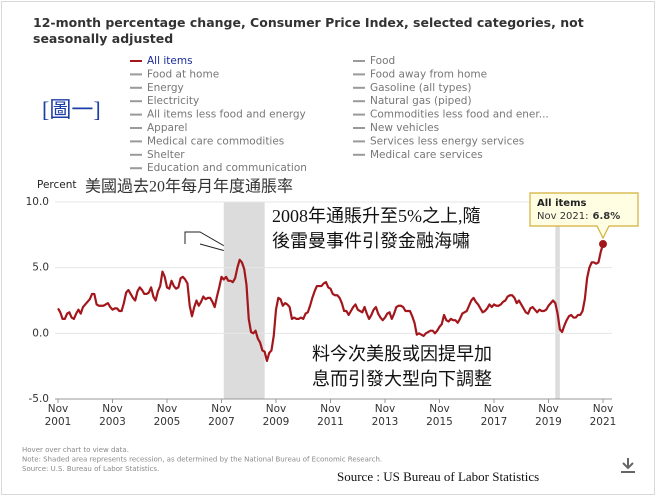 The image size is (656, 496). Describe the element at coordinates (330, 415) in the screenshot. I see `x-tick-label: Nov 2011` at that location.